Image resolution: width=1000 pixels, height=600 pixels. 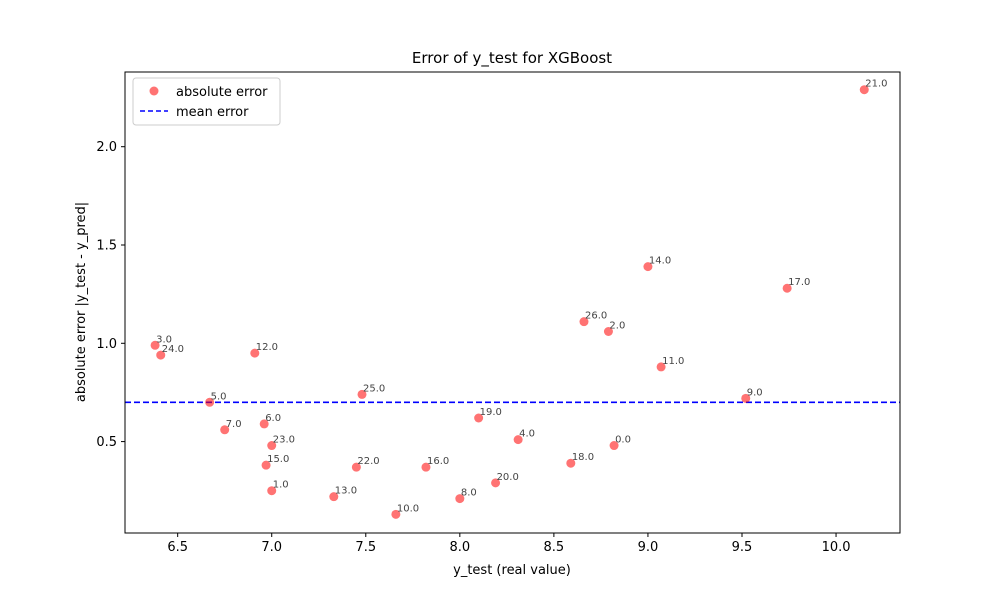 I want to click on legend-box, so click(x=206, y=101).